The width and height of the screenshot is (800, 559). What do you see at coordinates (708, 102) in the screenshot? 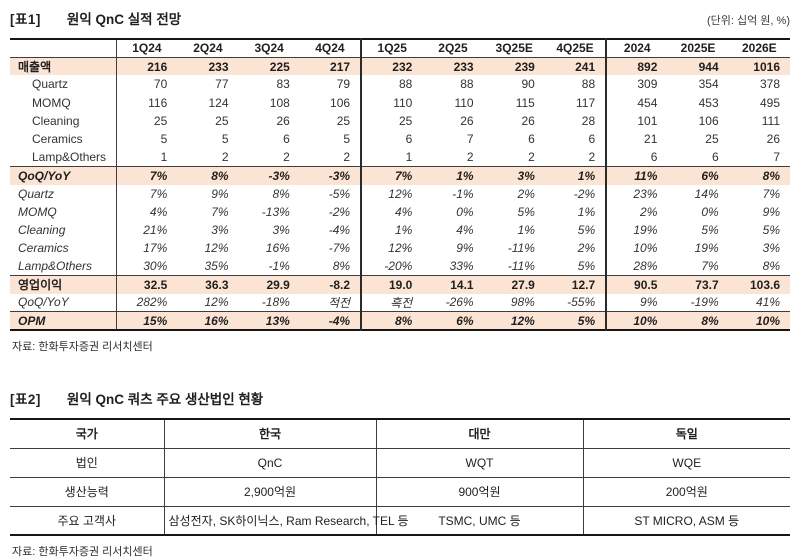
I see `table-cell: 453` at bounding box center [708, 102].